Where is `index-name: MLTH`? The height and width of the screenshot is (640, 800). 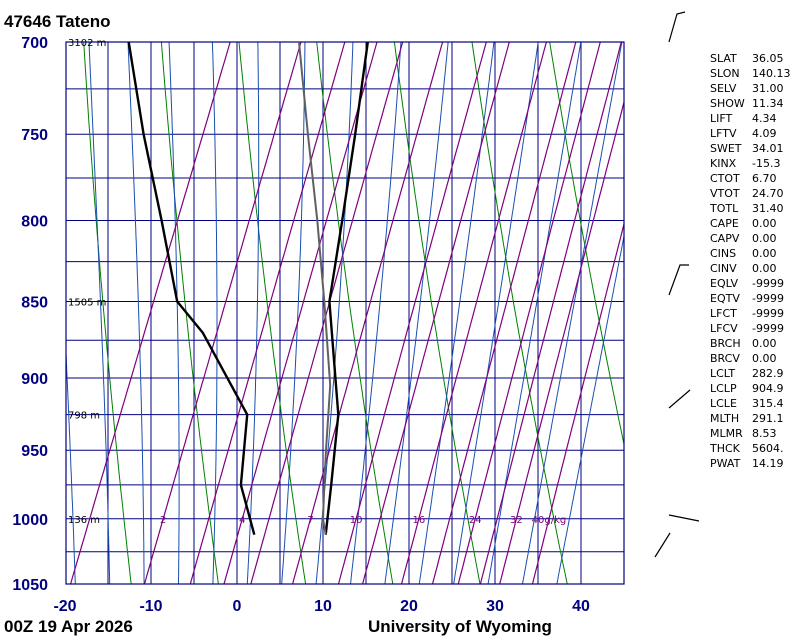
index-name: MLTH is located at coordinates (725, 418).